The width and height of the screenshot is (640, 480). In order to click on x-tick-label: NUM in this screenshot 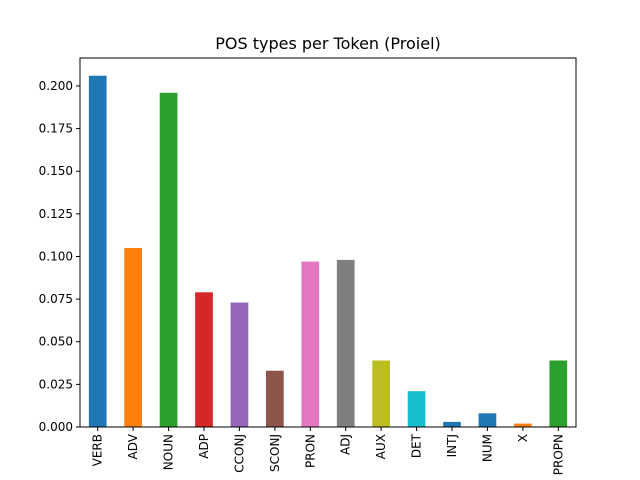, I will do `click(487, 448)`.